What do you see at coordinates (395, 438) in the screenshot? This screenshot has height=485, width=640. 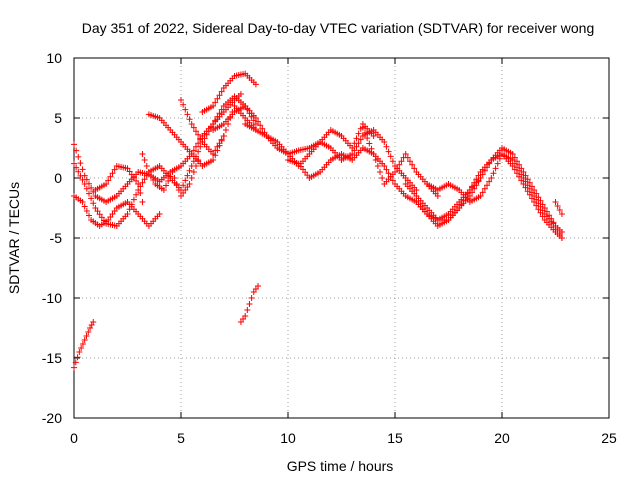 I see `x-tick-label: 15` at bounding box center [395, 438].